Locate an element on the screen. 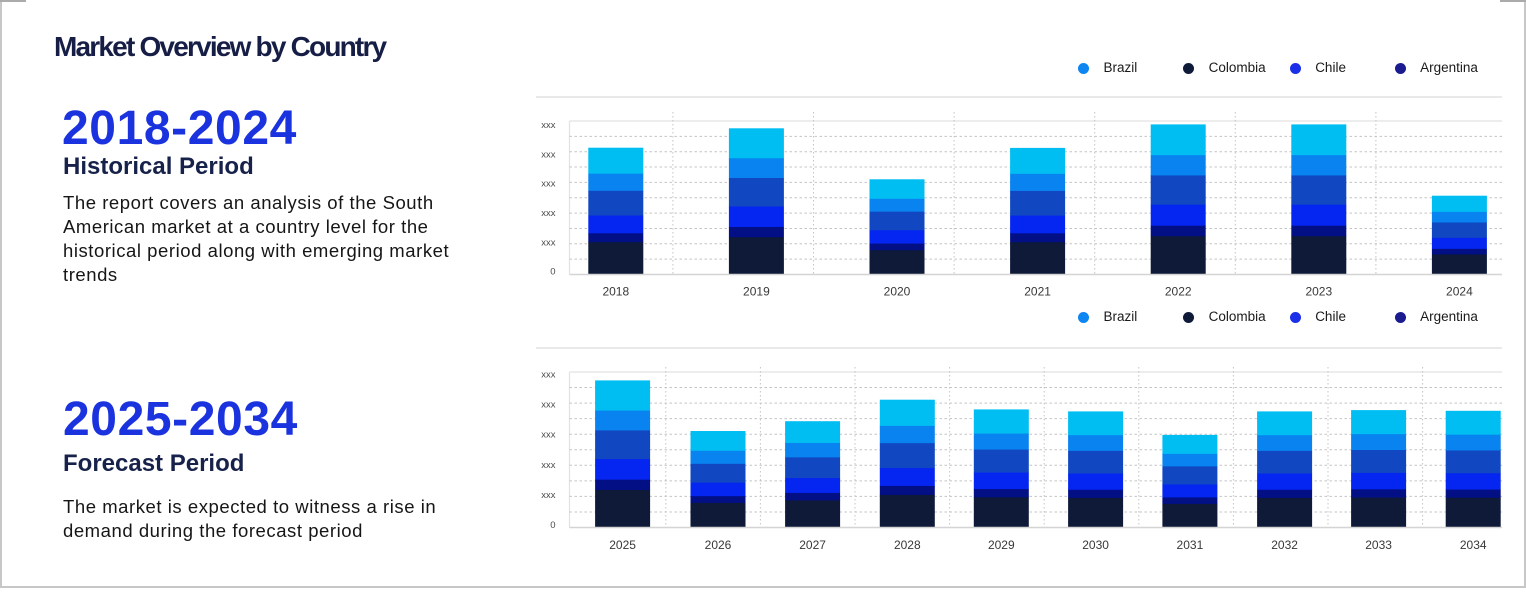  svg-text: 2034 is located at coordinates (1473, 545).